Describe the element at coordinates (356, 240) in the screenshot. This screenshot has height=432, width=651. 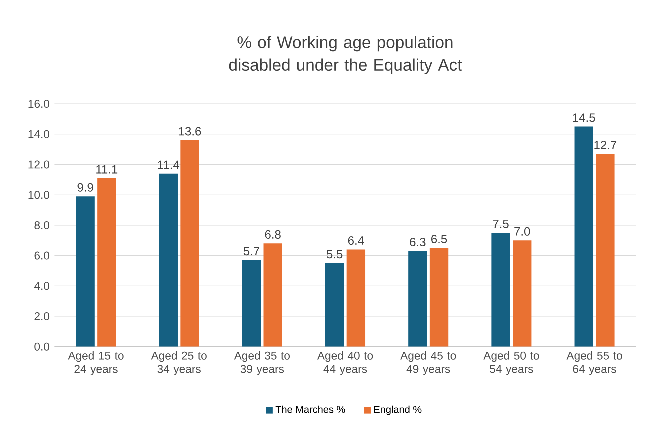
I see `data-label: 6.4` at that location.